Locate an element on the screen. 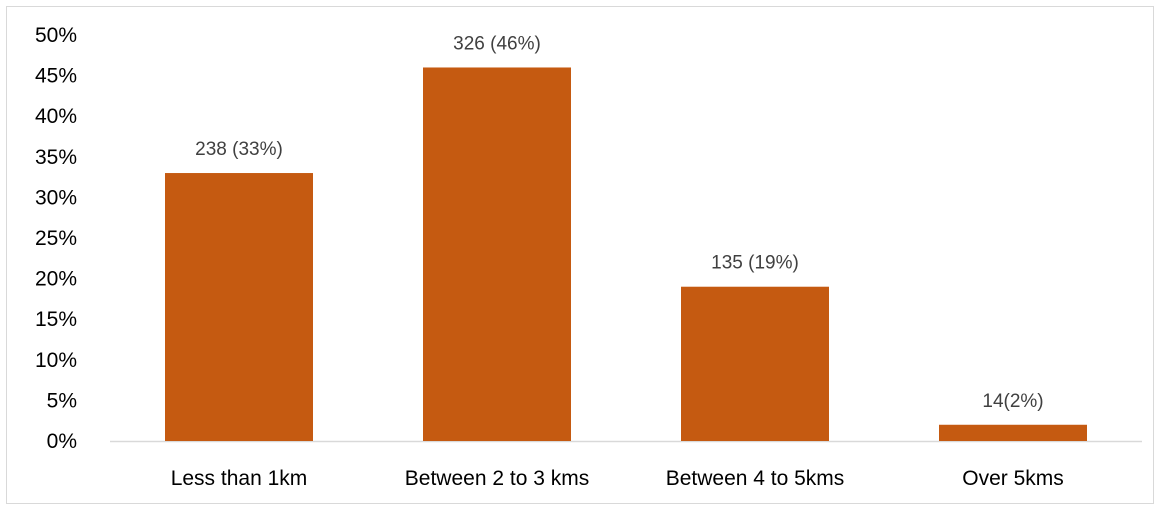  category-label: Over 5kms is located at coordinates (1013, 478).